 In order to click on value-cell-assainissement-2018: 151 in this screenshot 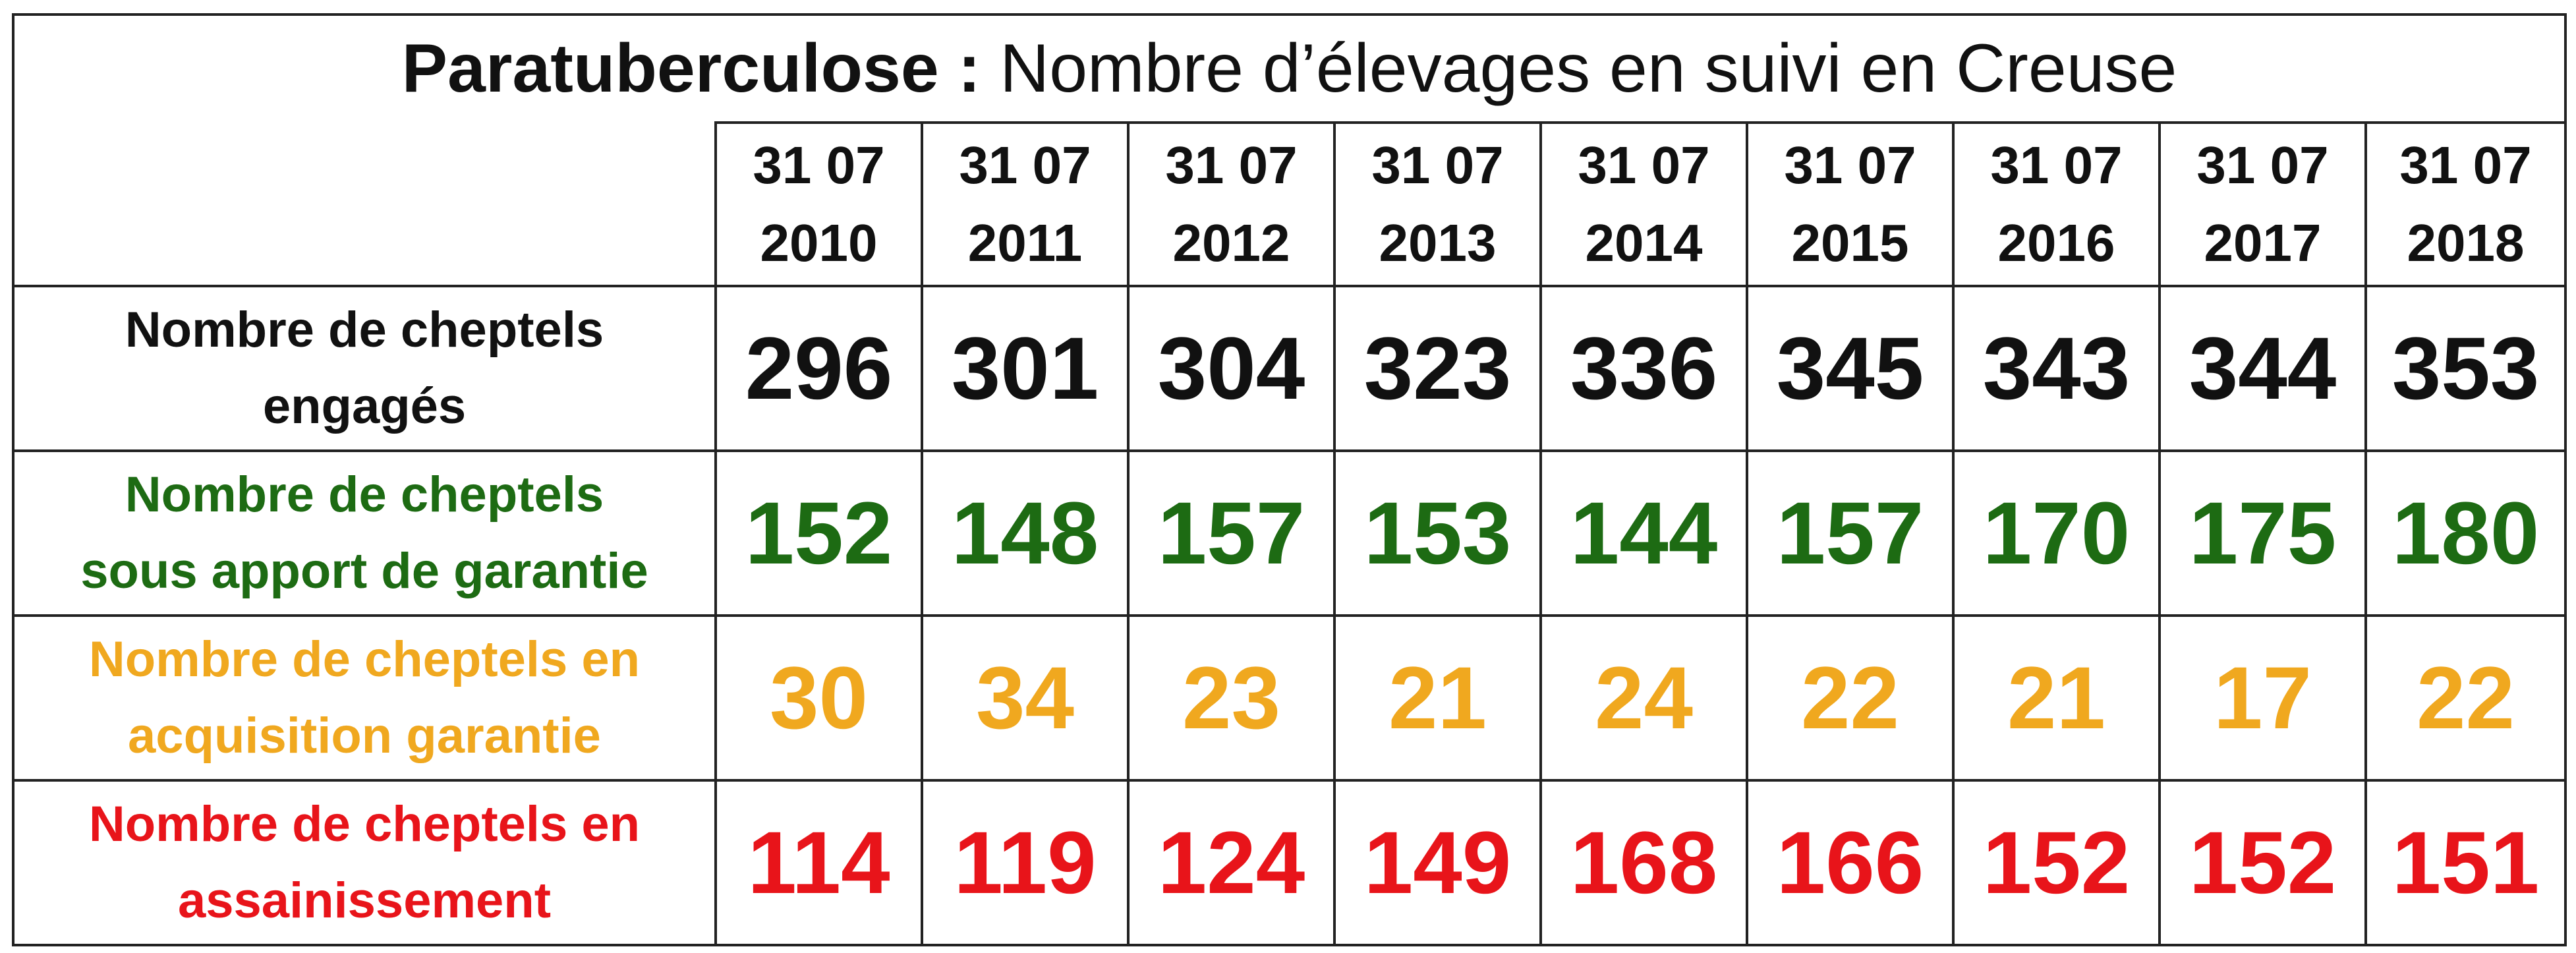, I will do `click(2465, 862)`.